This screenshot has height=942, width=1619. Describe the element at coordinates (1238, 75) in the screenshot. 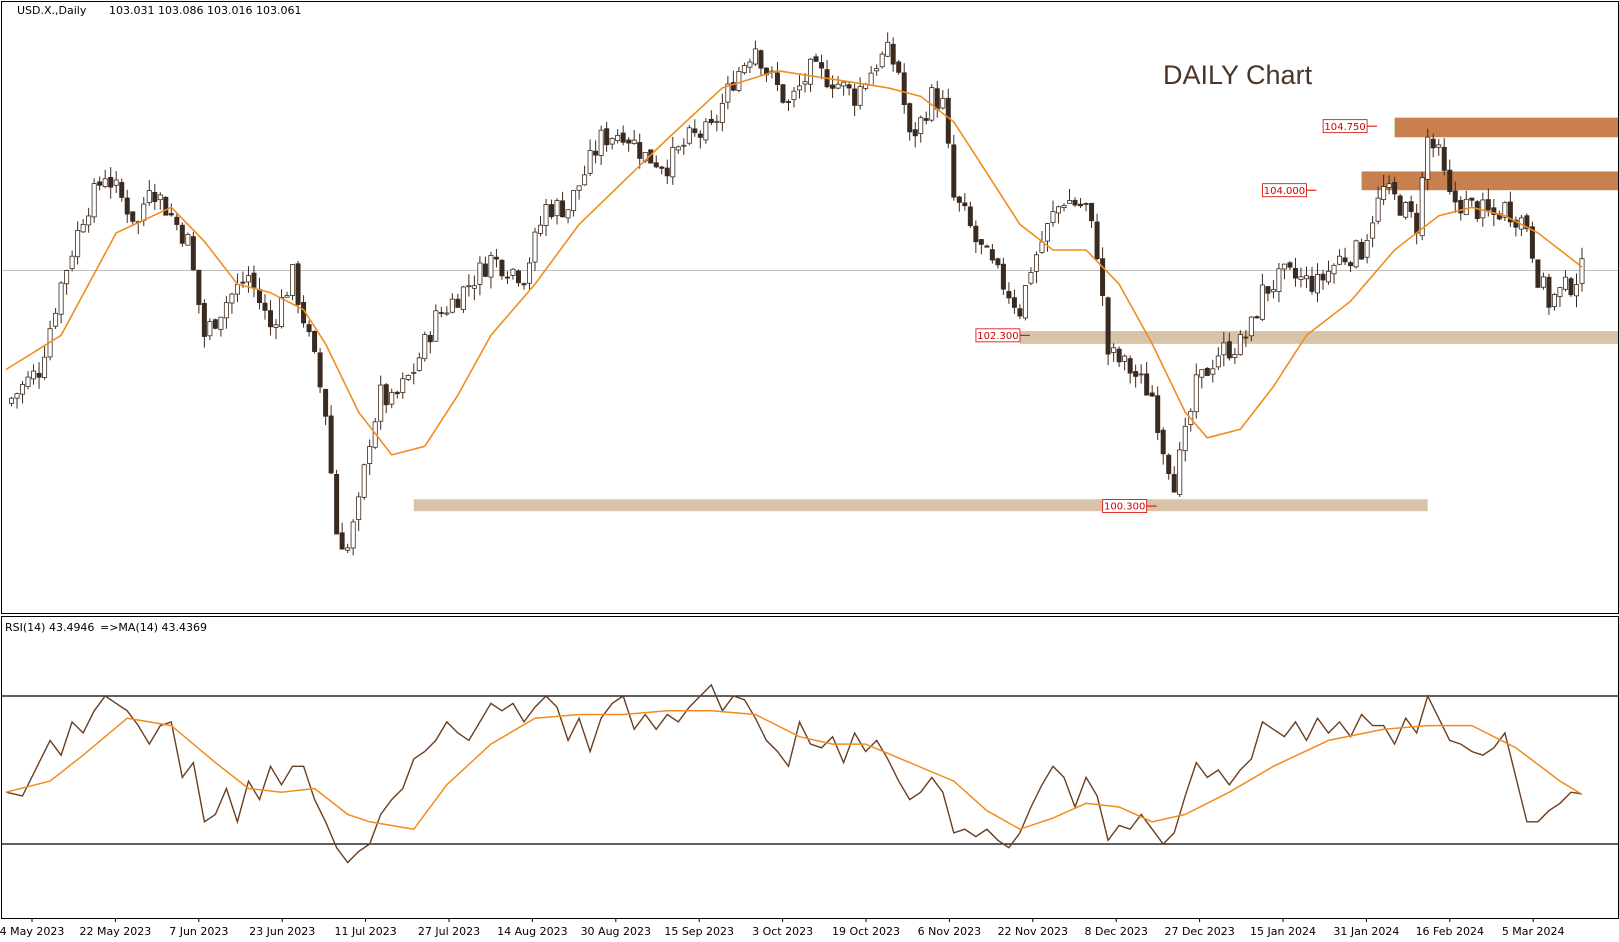

I see `chart-title: DAILY Chart` at that location.